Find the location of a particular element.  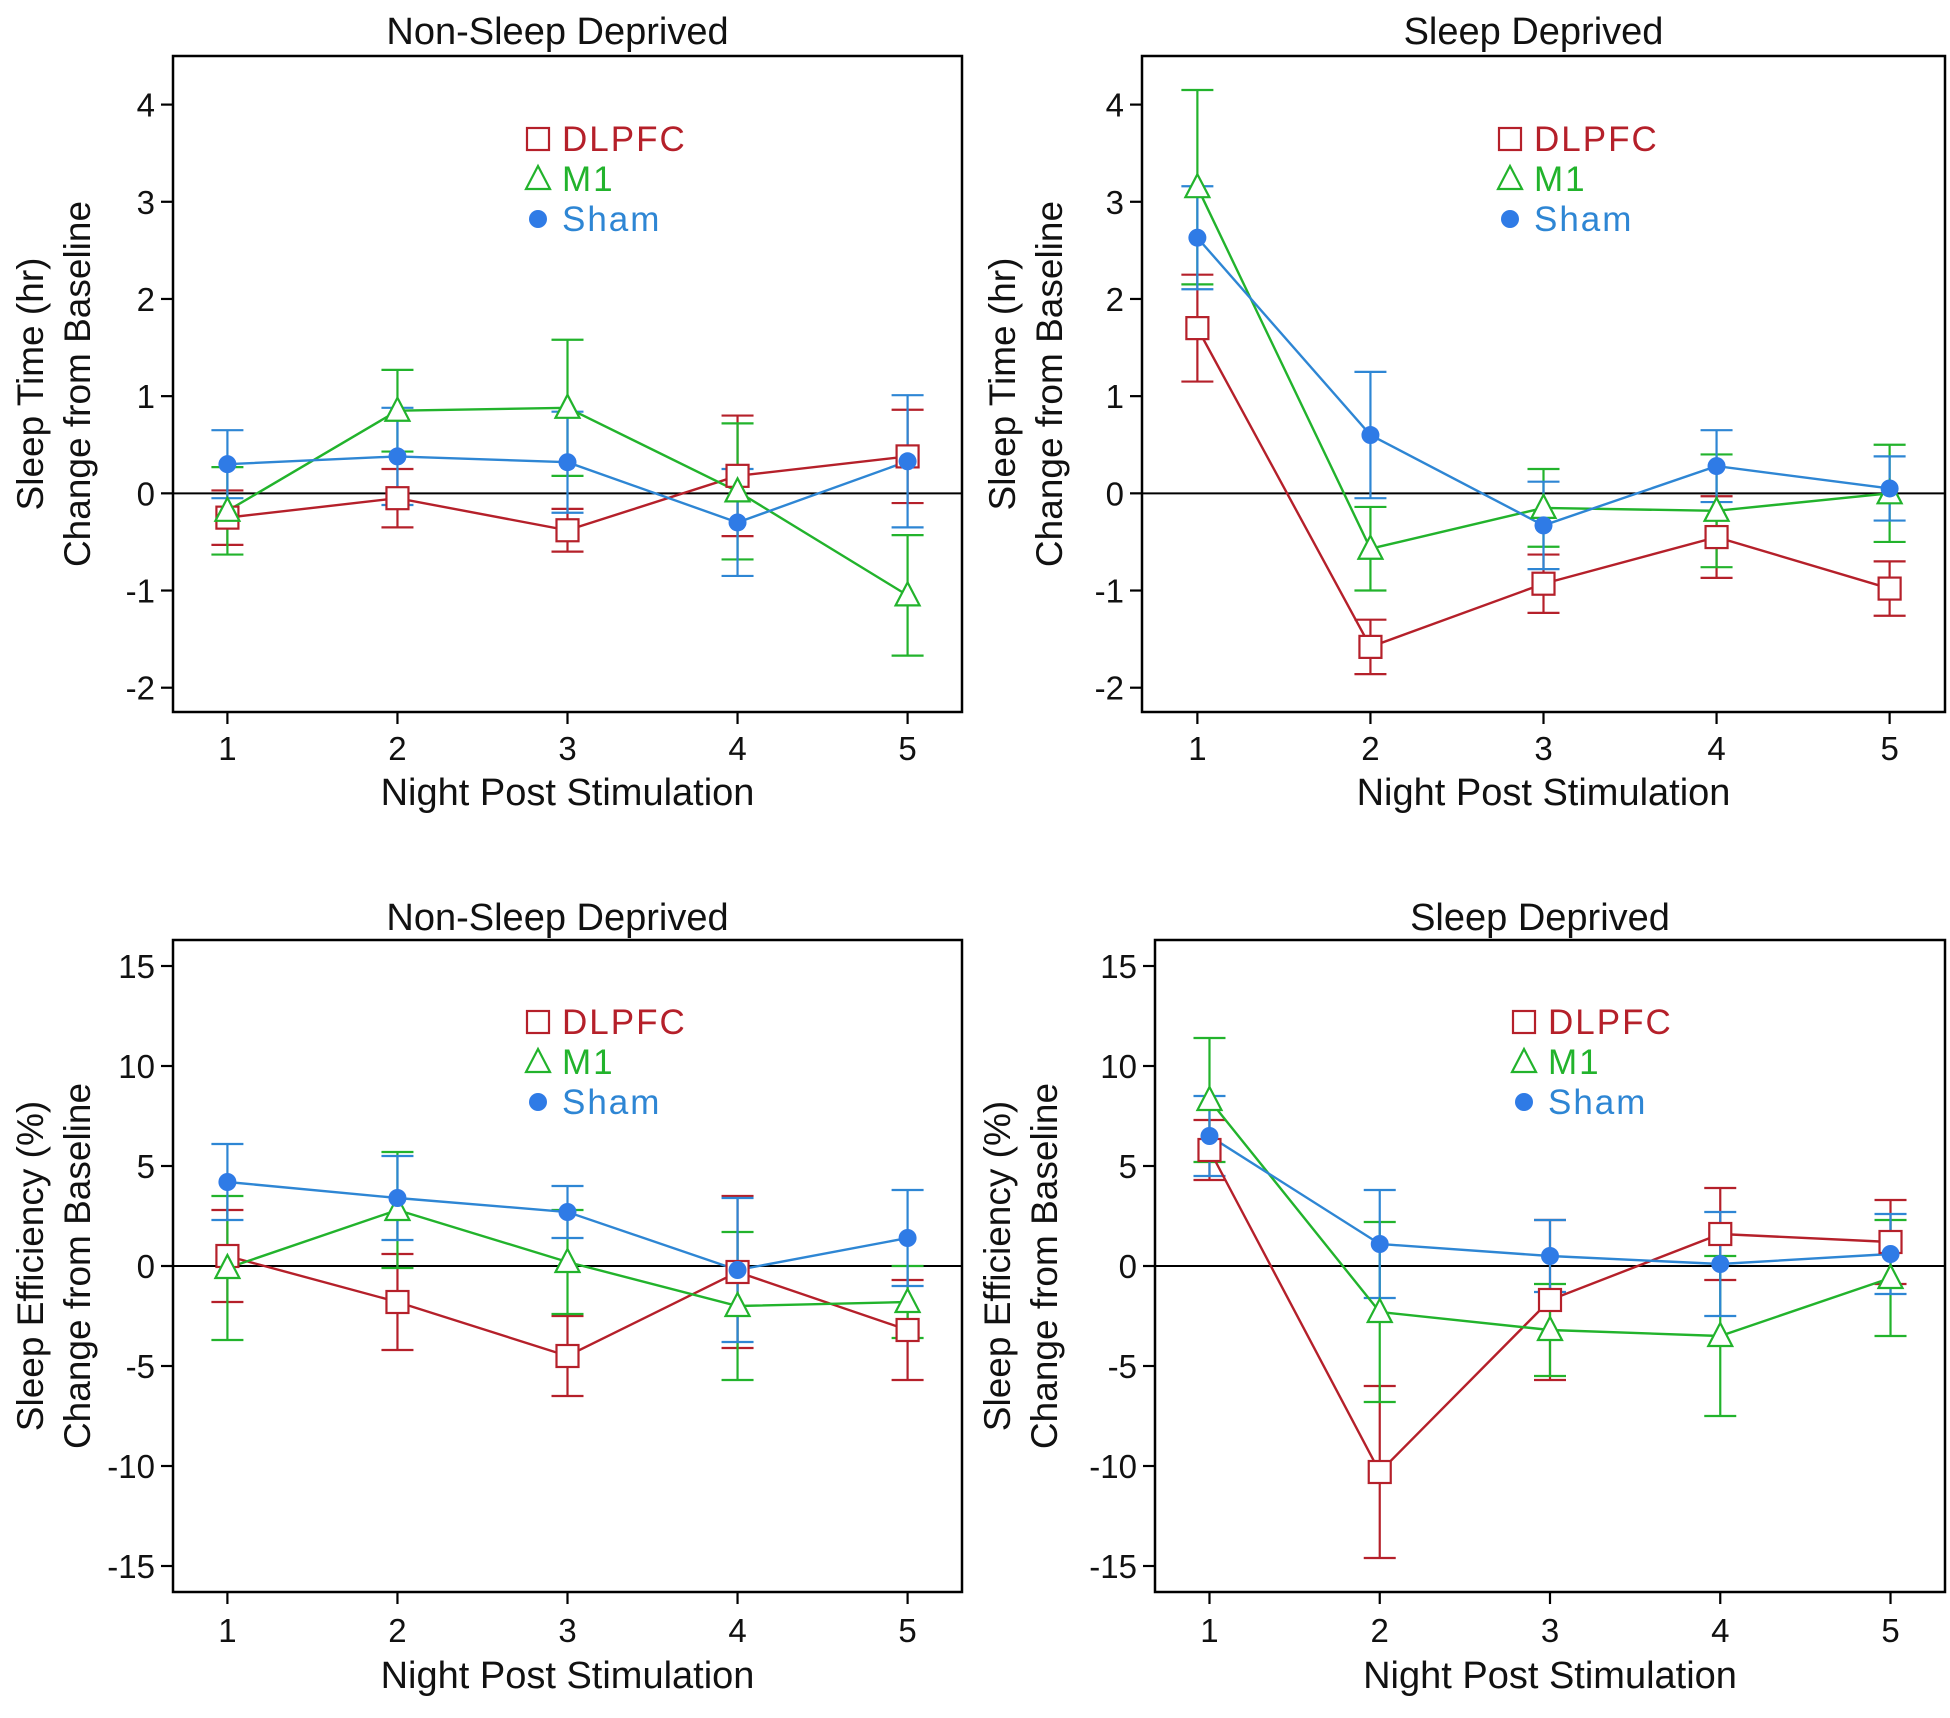

y-tick-label: -1 is located at coordinates (140, 591).